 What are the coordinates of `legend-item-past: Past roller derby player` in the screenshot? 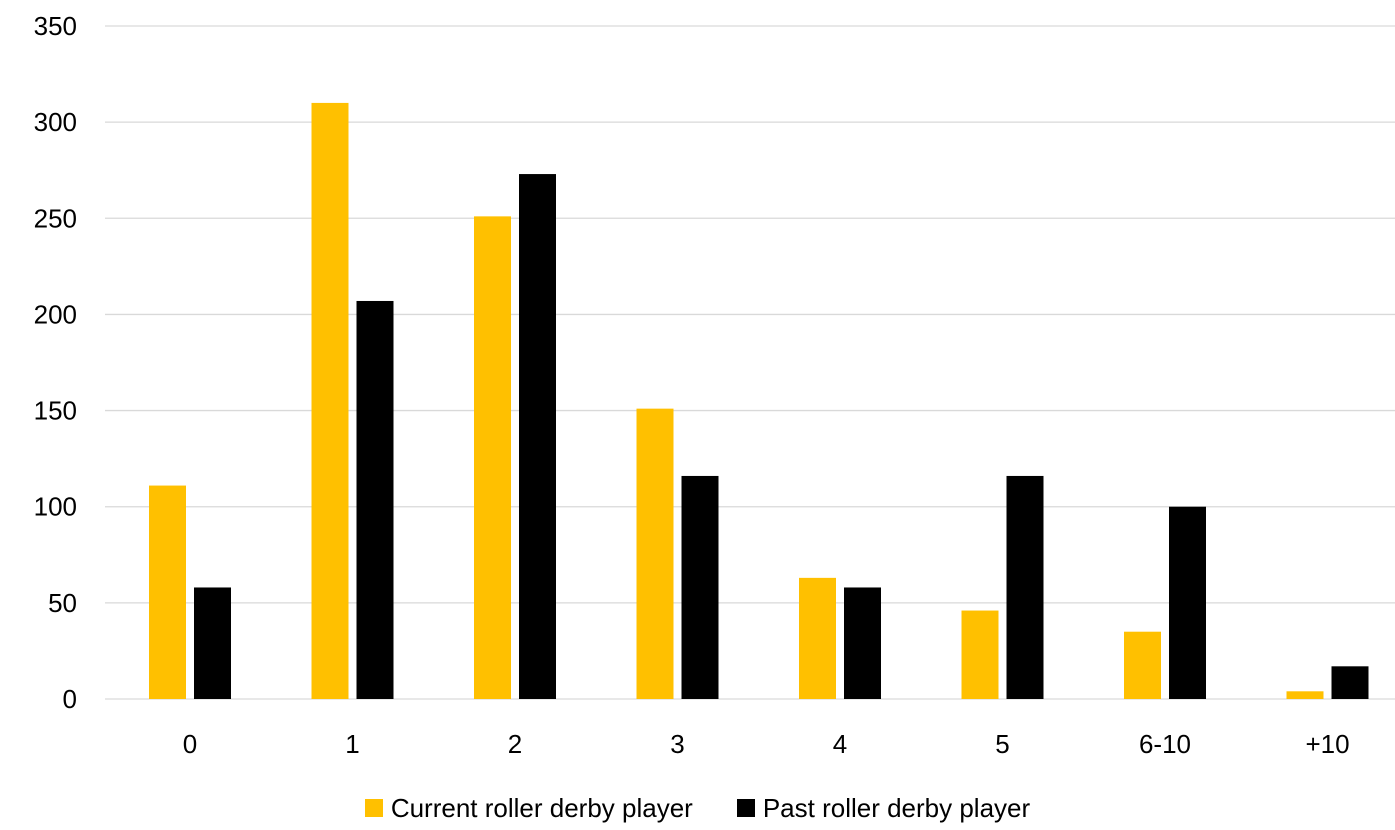 It's located at (883, 808).